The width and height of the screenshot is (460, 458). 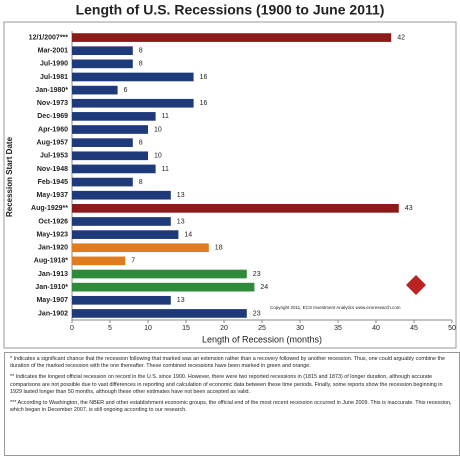 I want to click on y-tick-label: Jan-1913, so click(x=53, y=274).